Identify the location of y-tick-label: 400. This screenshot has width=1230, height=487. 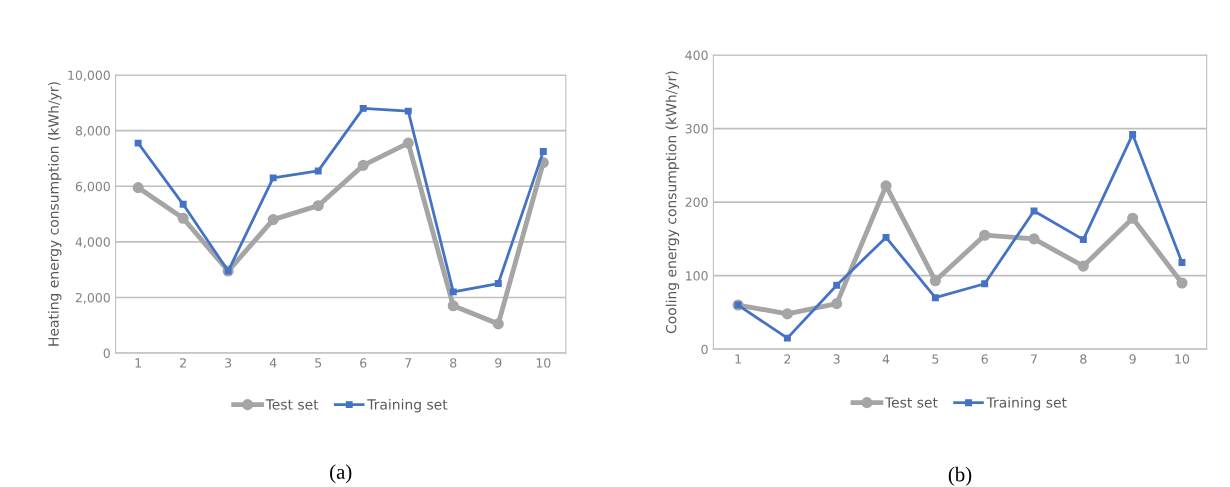
(696, 55).